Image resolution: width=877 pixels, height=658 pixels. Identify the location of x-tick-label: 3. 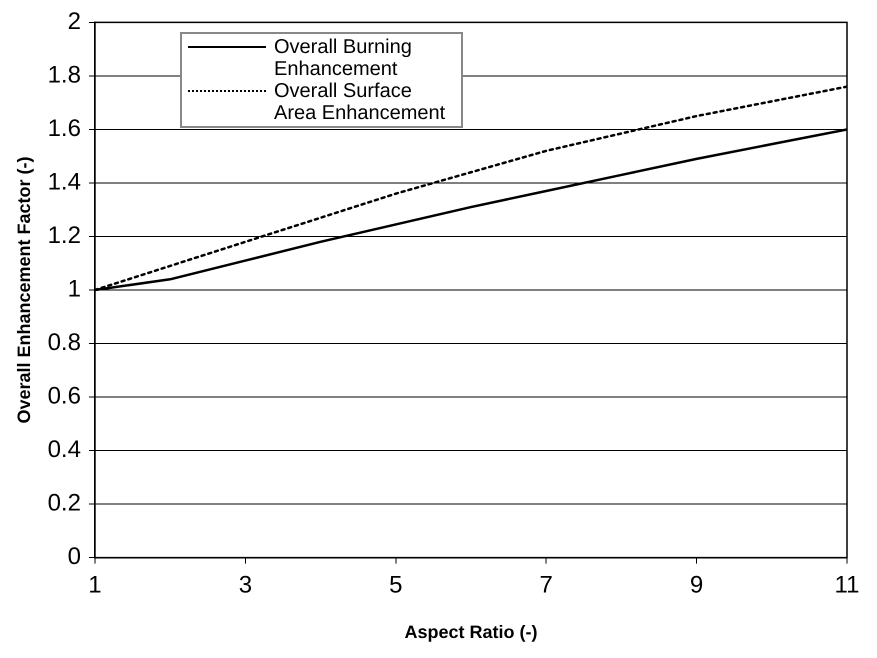
(245, 585).